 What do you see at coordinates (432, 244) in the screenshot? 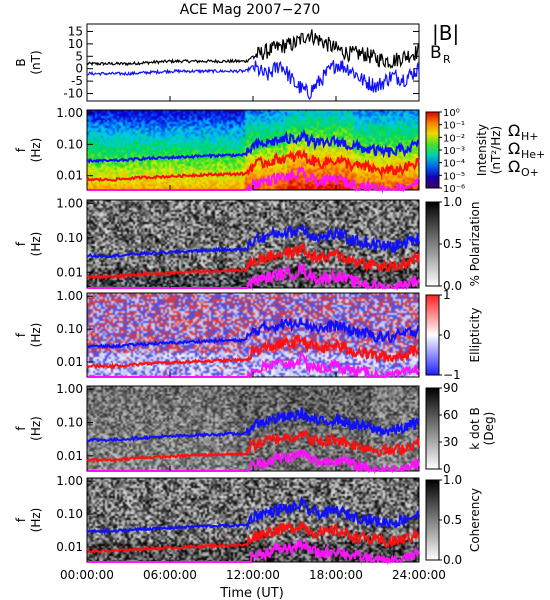
I see `pol-colorbar` at bounding box center [432, 244].